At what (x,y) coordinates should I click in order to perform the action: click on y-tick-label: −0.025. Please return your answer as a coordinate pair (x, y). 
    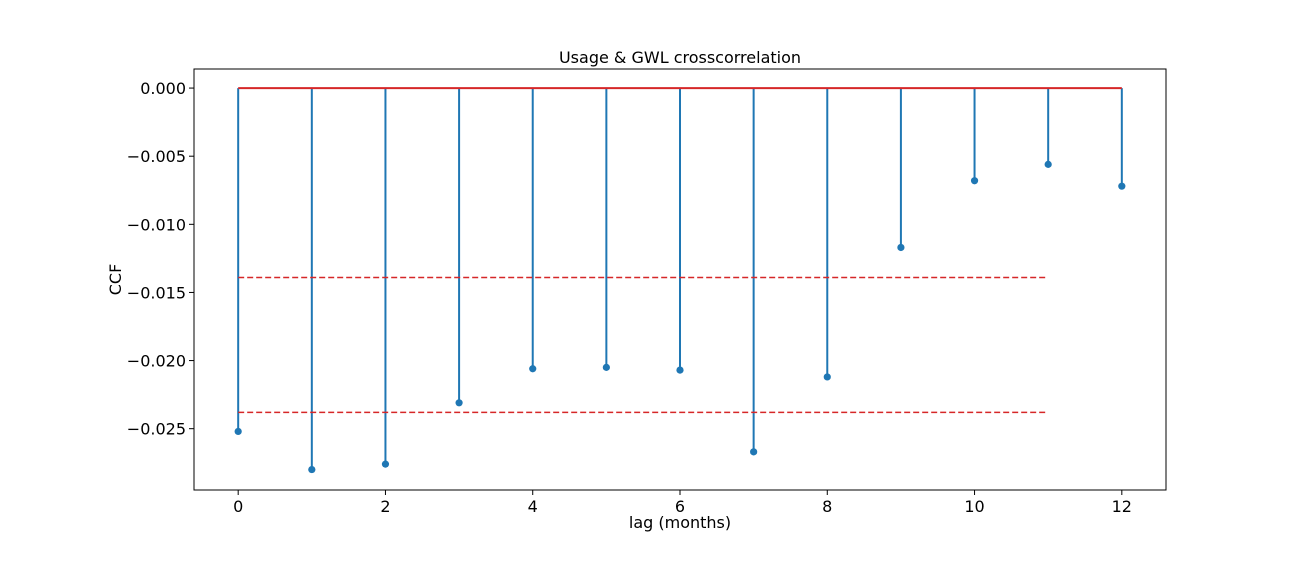
    Looking at the image, I should click on (156, 429).